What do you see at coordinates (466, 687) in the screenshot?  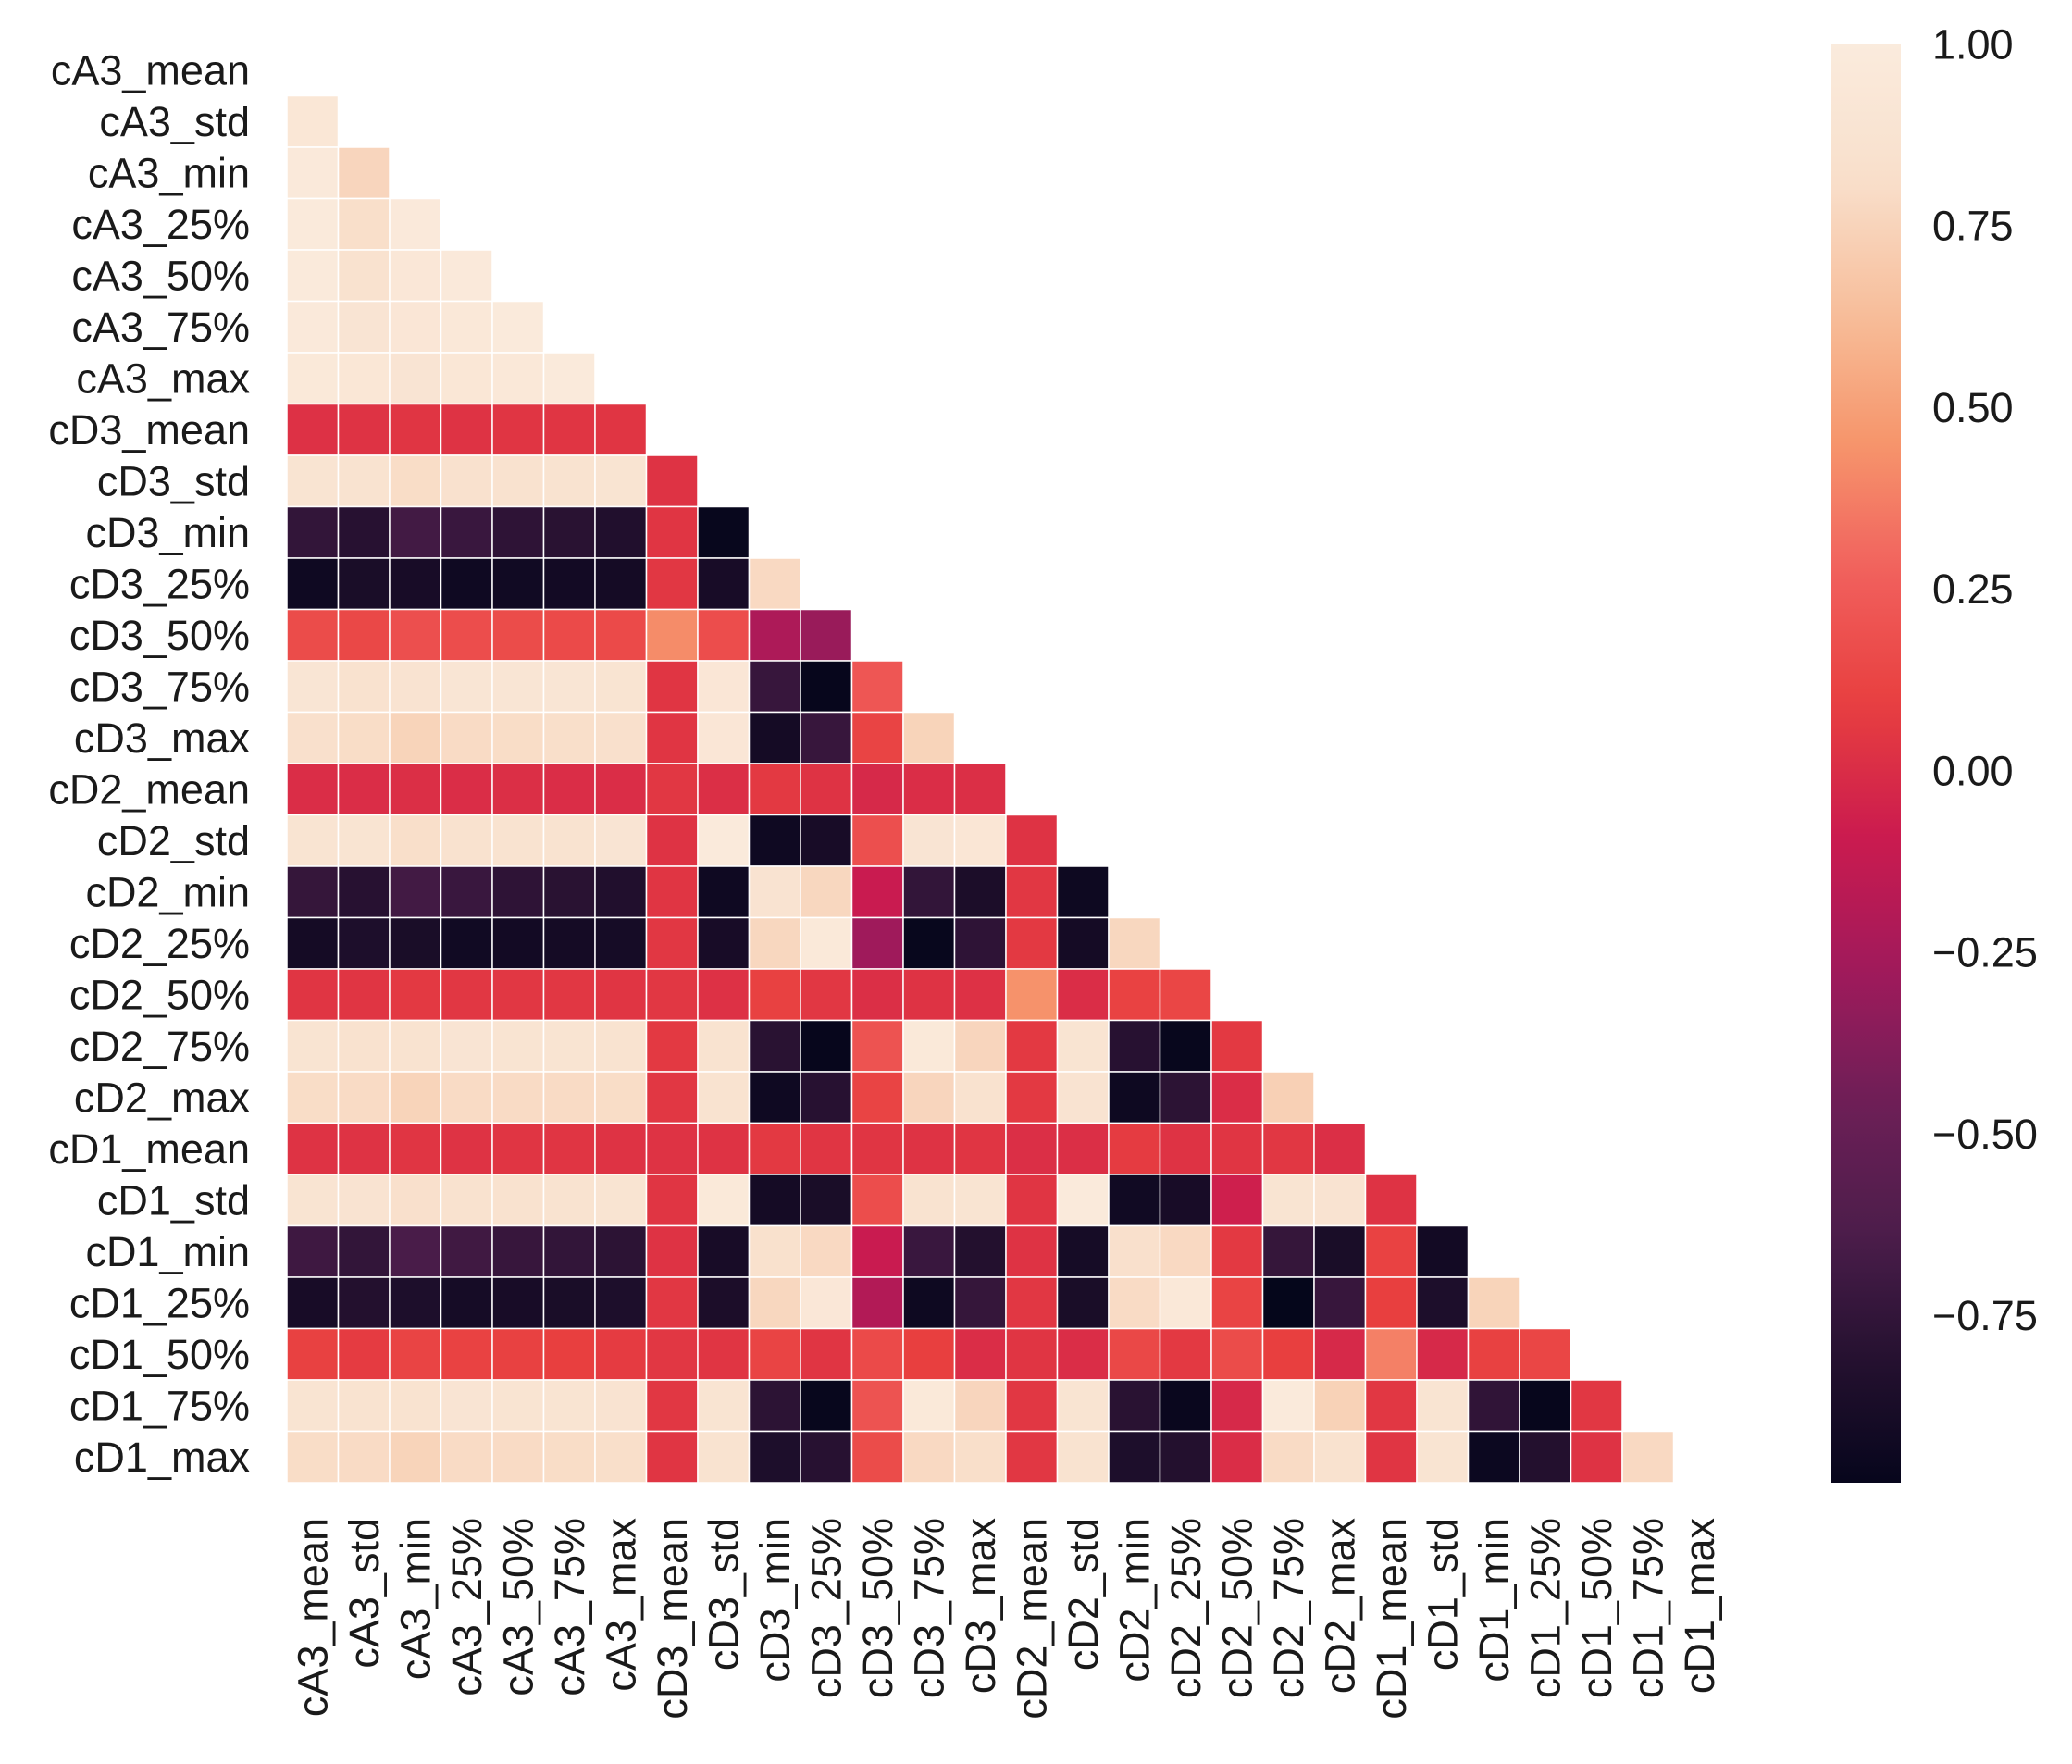 I see `heatmap-cell-cD3_75%-cA3_25%` at bounding box center [466, 687].